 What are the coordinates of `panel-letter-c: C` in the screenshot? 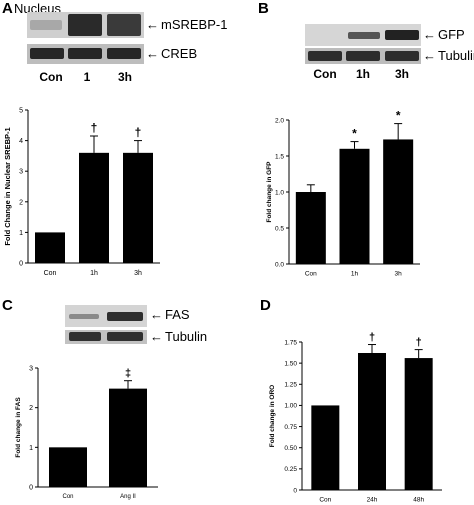 It's located at (7, 305).